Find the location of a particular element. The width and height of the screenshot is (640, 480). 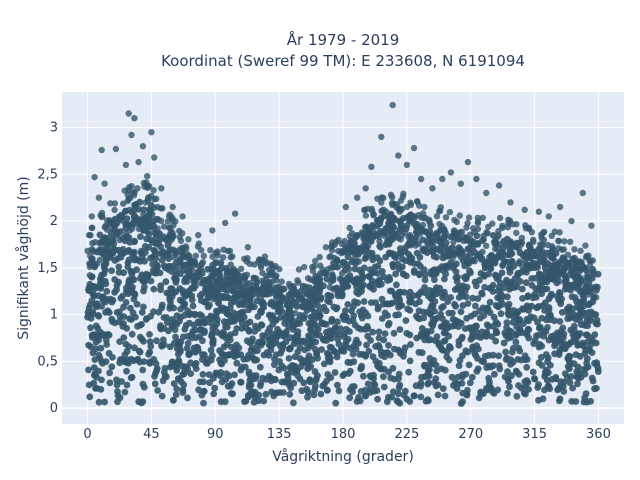

x-tick-label-4: 180 is located at coordinates (343, 434).